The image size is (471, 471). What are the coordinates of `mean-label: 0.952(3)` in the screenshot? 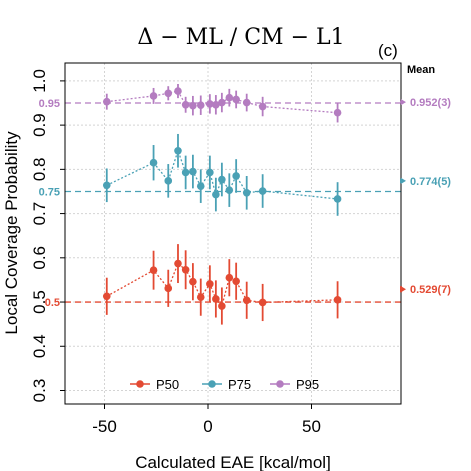 It's located at (430, 103).